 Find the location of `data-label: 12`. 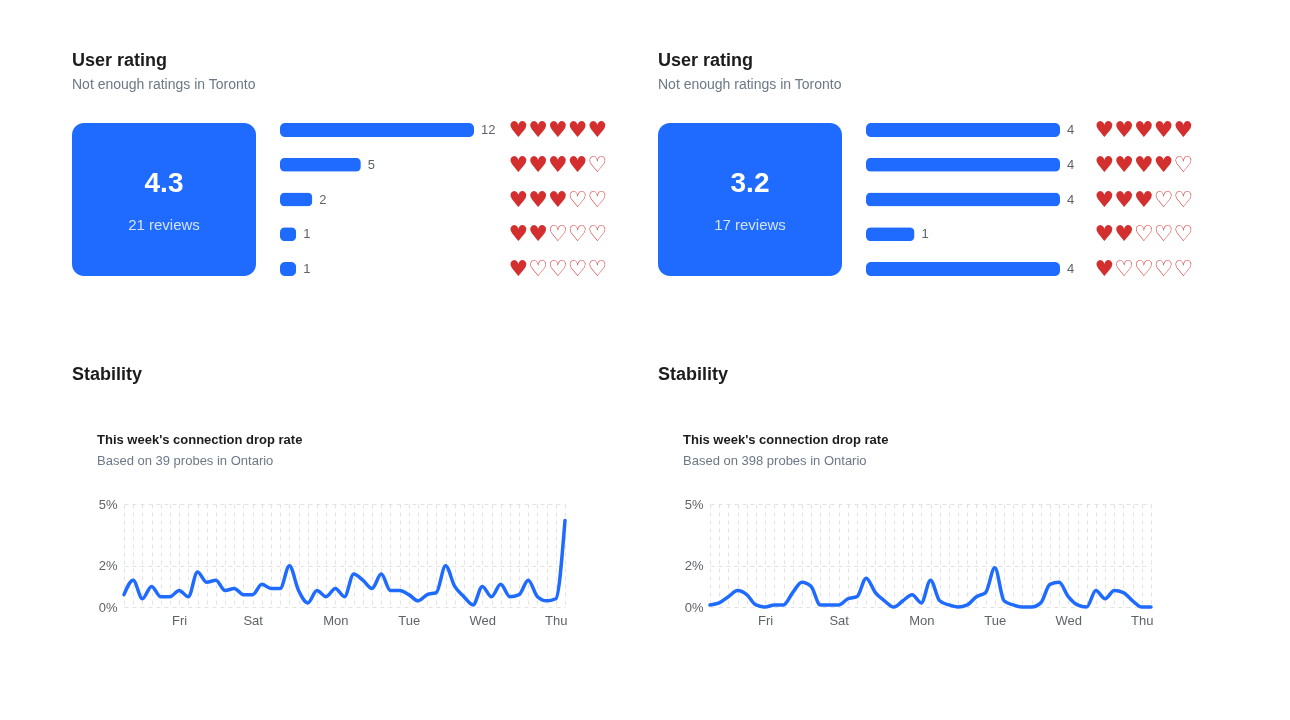

data-label: 12 is located at coordinates (488, 129).